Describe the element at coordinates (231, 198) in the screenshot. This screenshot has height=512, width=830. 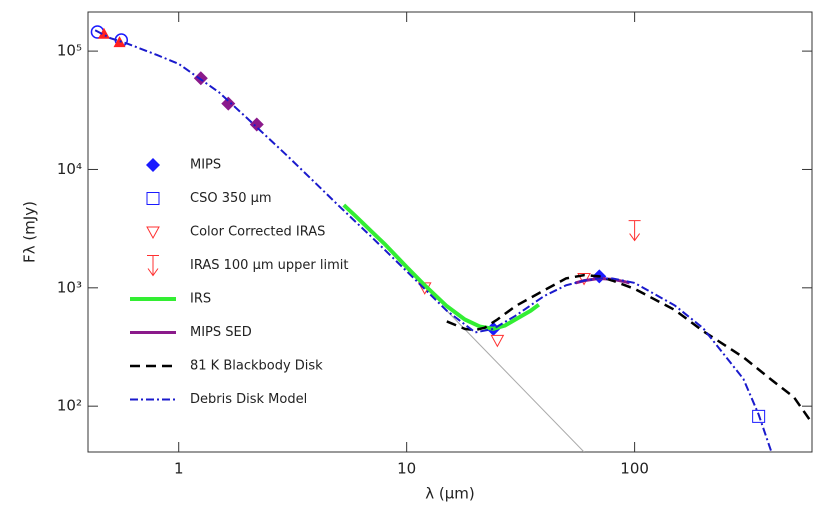
I see `legend-label: CSO 350 μm` at that location.